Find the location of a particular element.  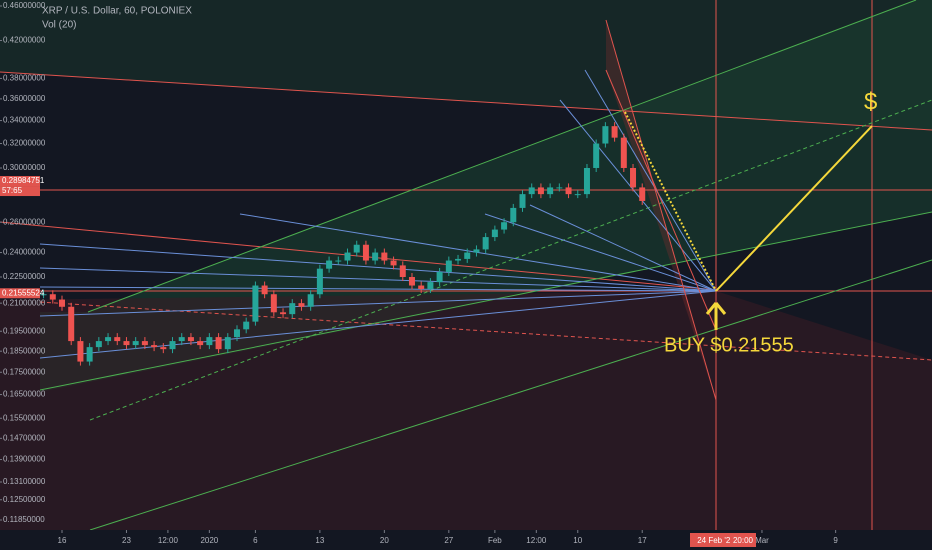

x-tick-label: 6 is located at coordinates (255, 540).